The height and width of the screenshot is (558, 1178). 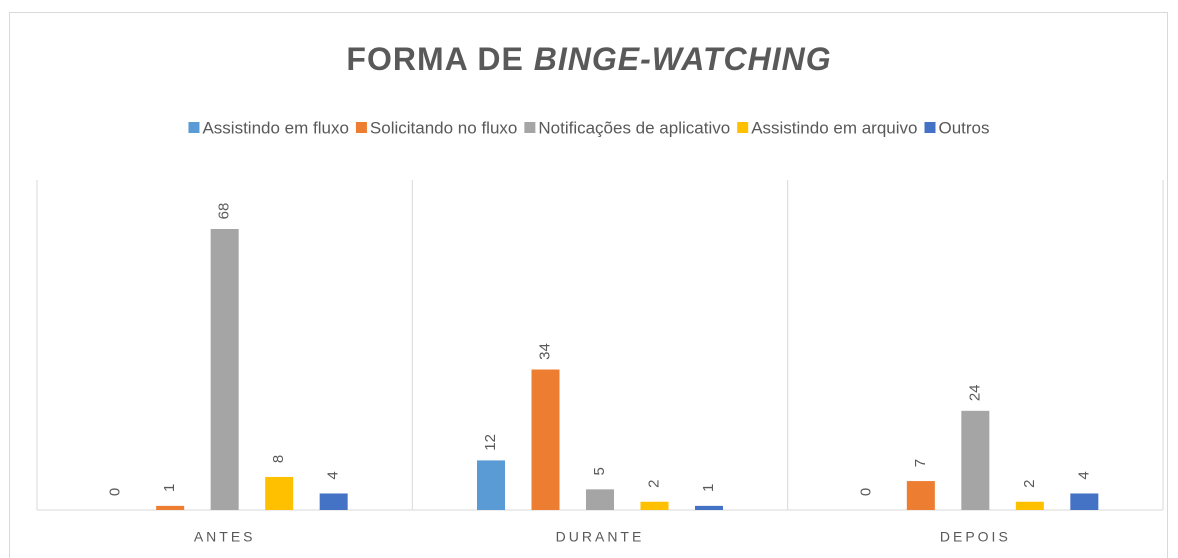 I want to click on x-tick-label: ANTES, so click(x=225, y=537).